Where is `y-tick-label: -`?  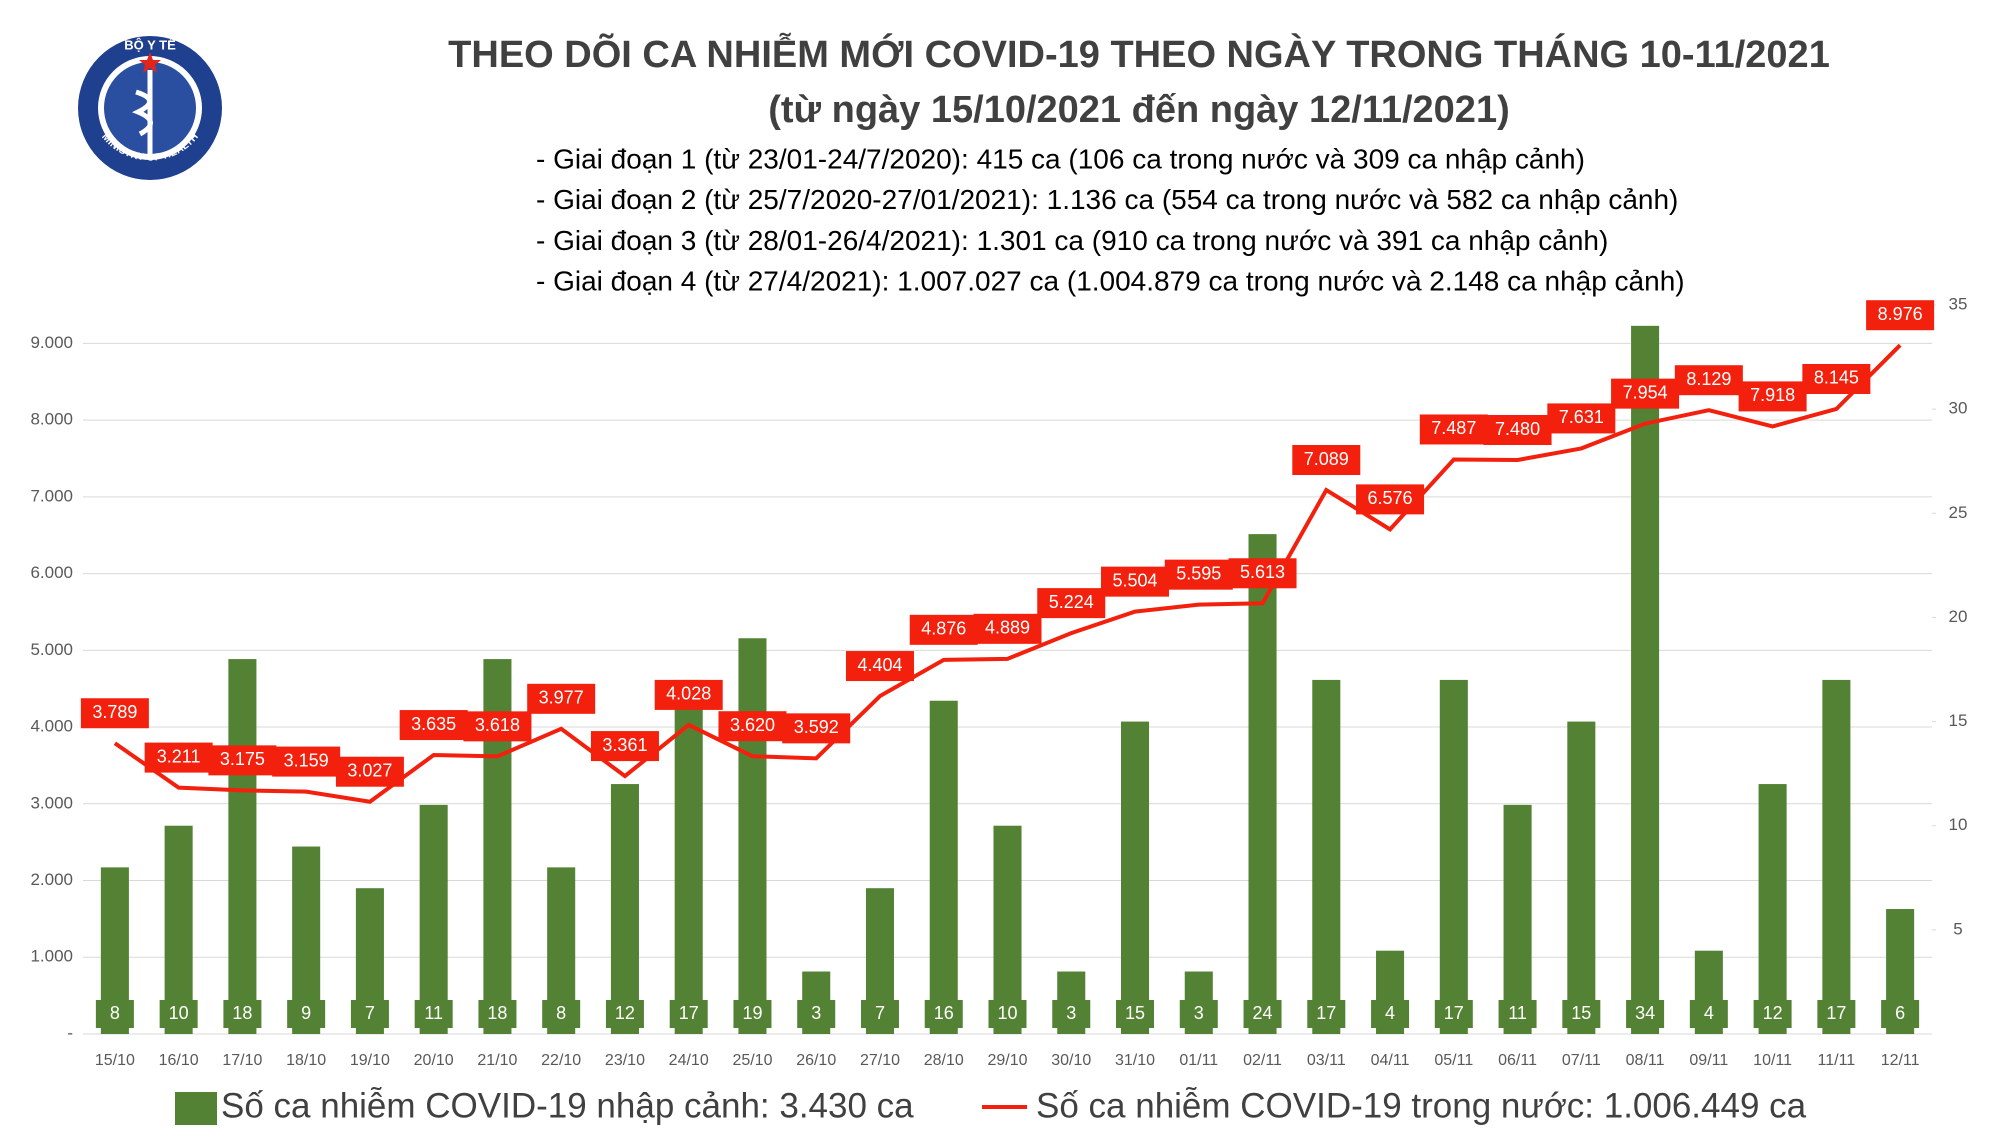
y-tick-label: - is located at coordinates (70, 1032).